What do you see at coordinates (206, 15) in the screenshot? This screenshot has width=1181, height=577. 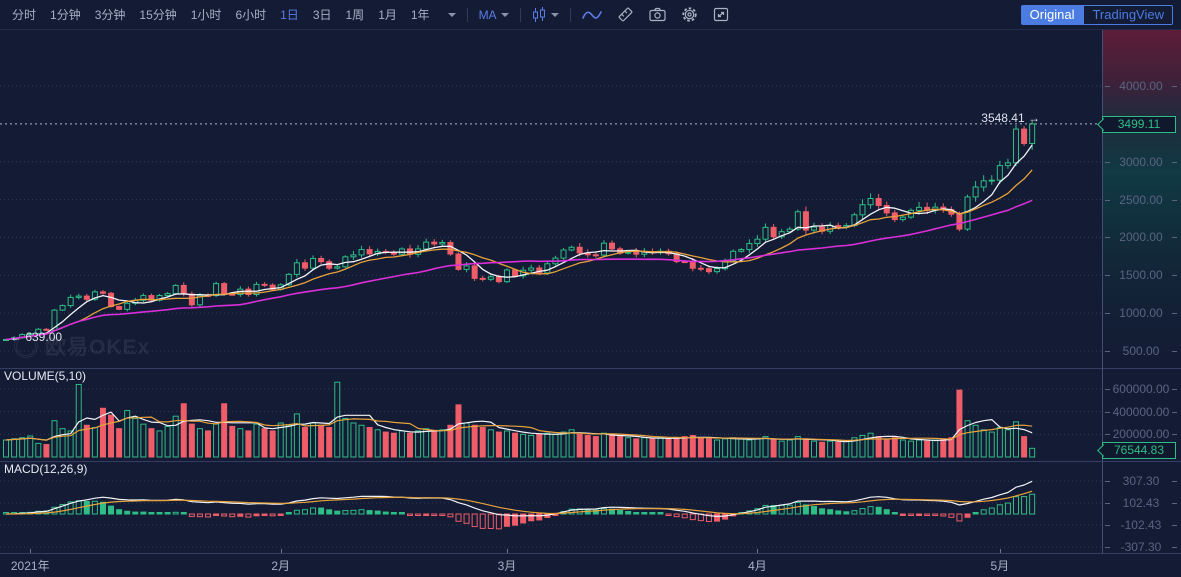 I see `interval-5: 1小时` at bounding box center [206, 15].